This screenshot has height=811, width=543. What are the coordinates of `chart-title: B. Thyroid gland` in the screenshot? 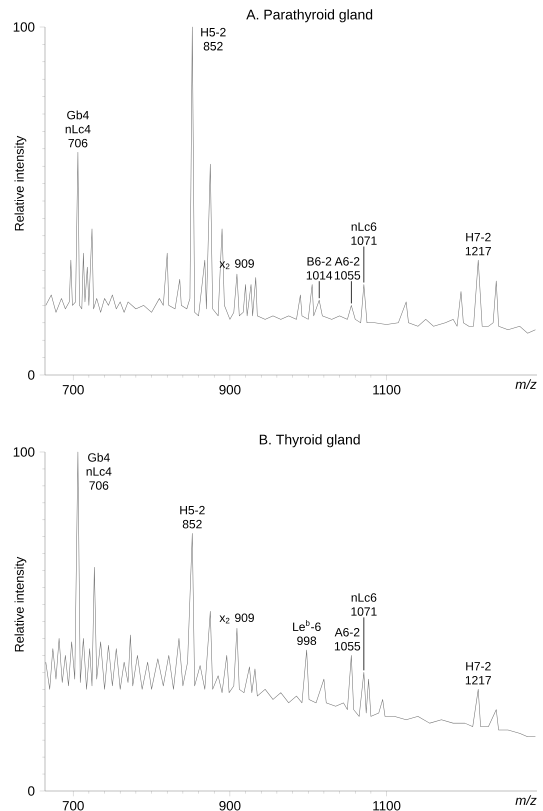 It's located at (310, 441).